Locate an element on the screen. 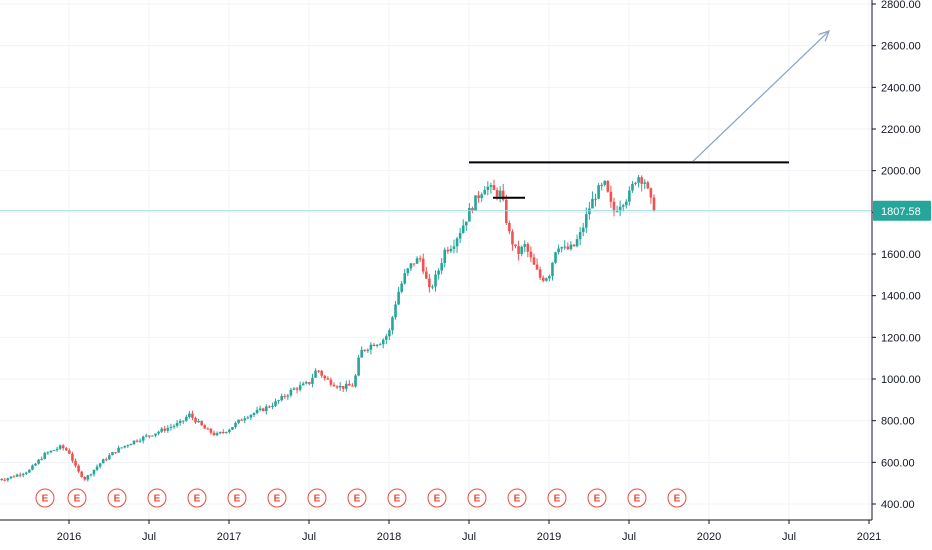  price-tick-label: 2200.00 is located at coordinates (901, 130).